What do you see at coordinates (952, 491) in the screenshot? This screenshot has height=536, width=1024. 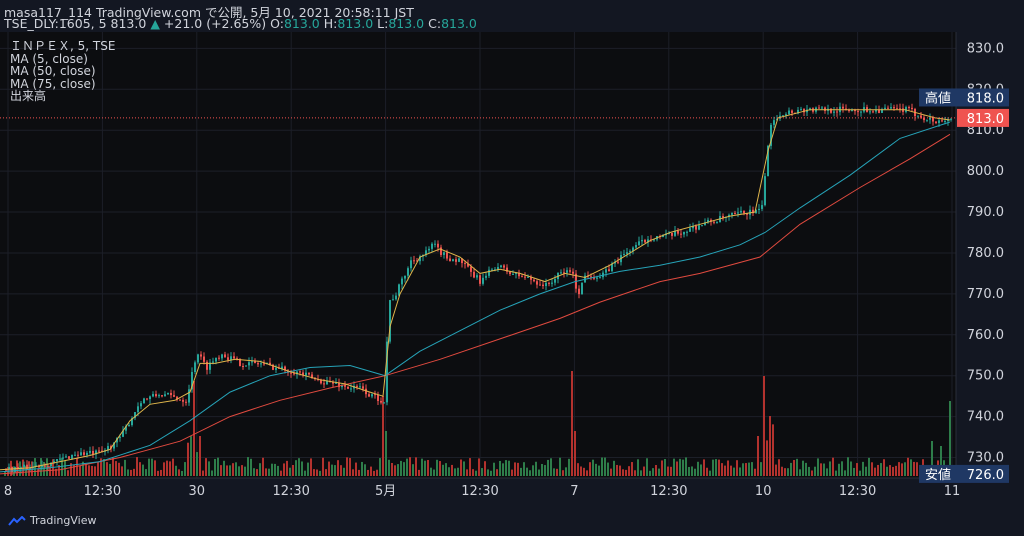 I see `x-tick-label: 11` at bounding box center [952, 491].